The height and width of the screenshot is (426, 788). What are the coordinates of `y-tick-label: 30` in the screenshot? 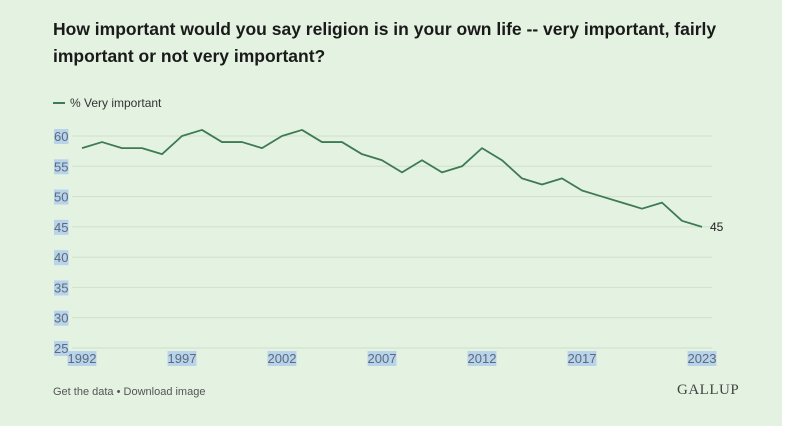 It's located at (61, 318).